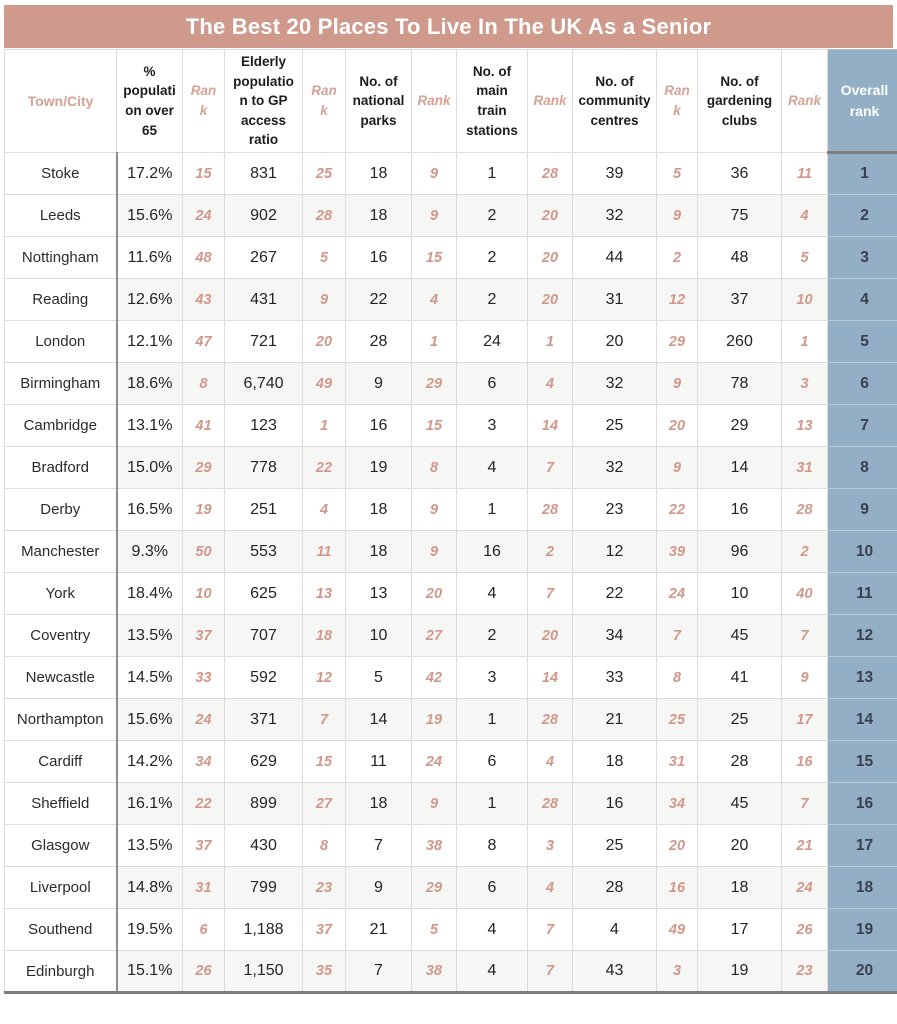 The height and width of the screenshot is (1024, 897). What do you see at coordinates (60, 101) in the screenshot?
I see `col-header-town-city: Town/City` at bounding box center [60, 101].